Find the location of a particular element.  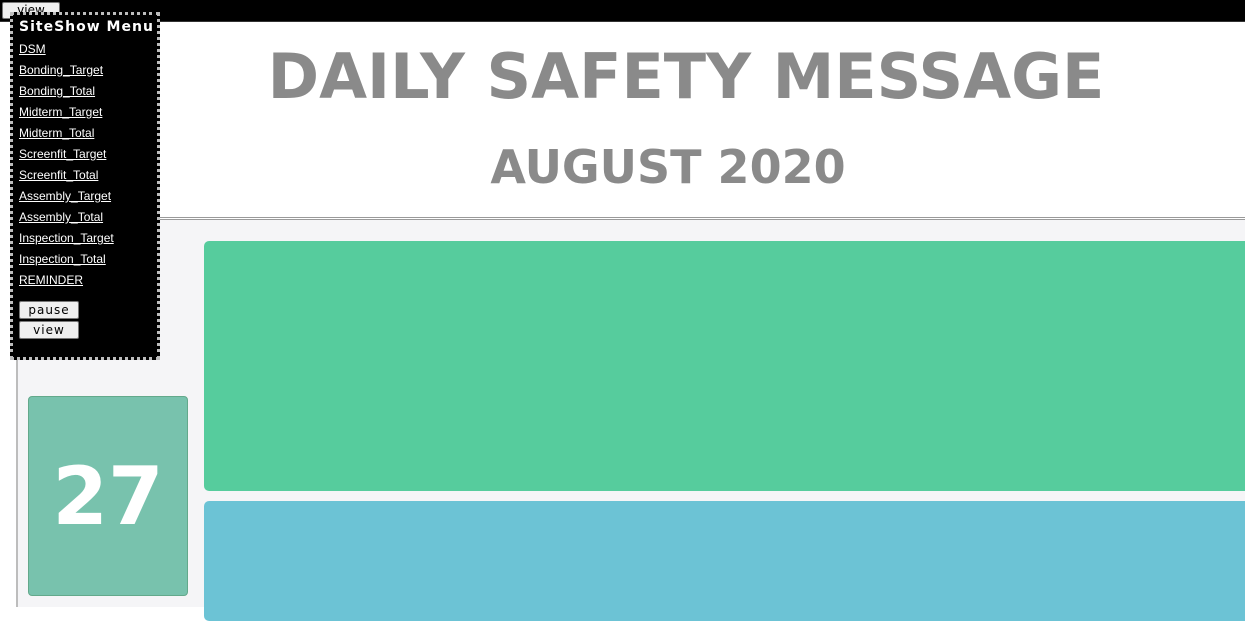

menu-link-midterm-target: Midterm_Target is located at coordinates (61, 112).